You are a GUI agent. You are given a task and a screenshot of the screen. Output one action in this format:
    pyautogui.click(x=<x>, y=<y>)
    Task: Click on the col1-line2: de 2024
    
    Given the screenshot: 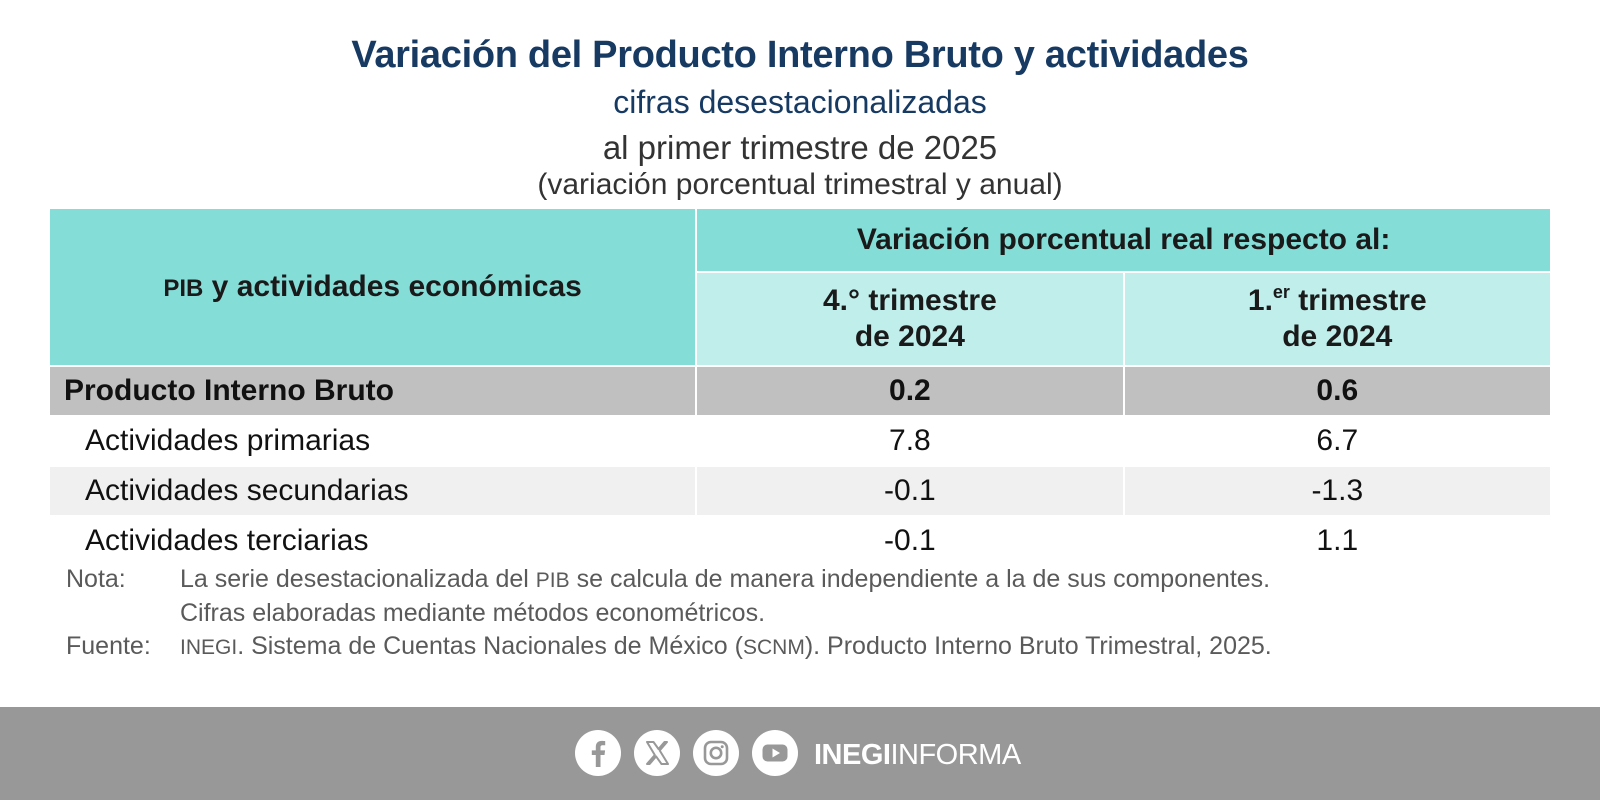 What is the action you would take?
    pyautogui.click(x=909, y=336)
    